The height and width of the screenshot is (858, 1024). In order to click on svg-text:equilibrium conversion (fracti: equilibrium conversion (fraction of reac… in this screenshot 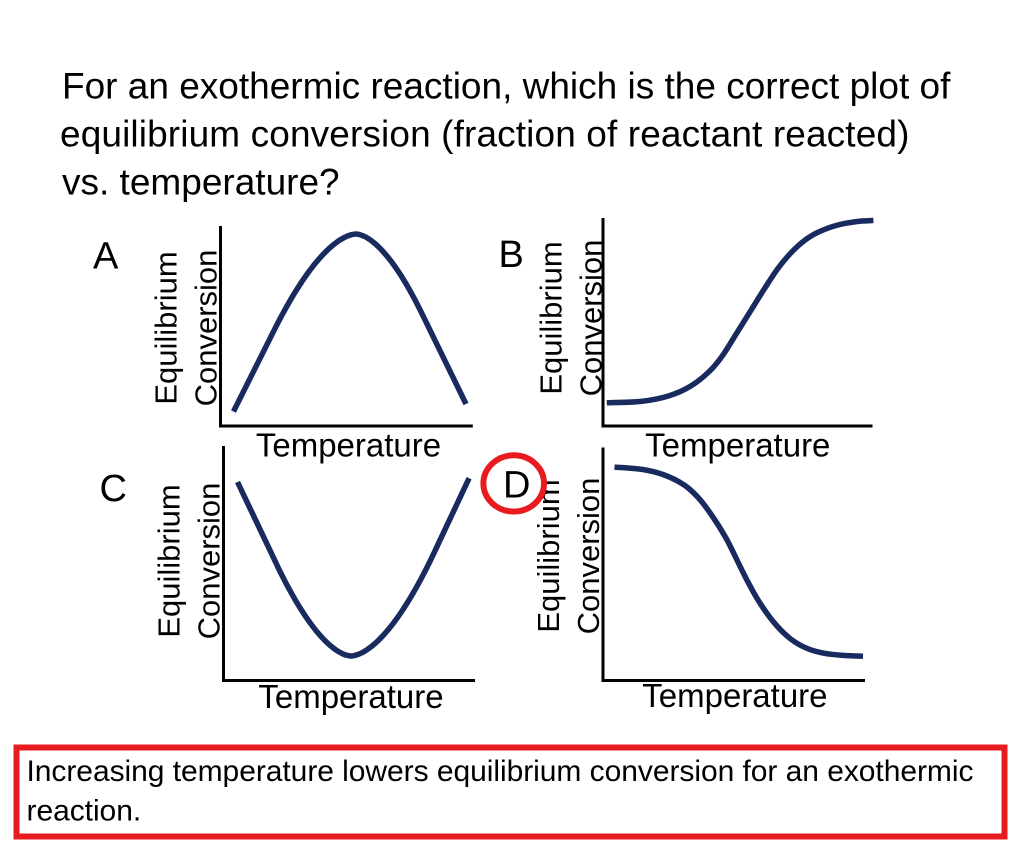, I will do `click(485, 134)`.